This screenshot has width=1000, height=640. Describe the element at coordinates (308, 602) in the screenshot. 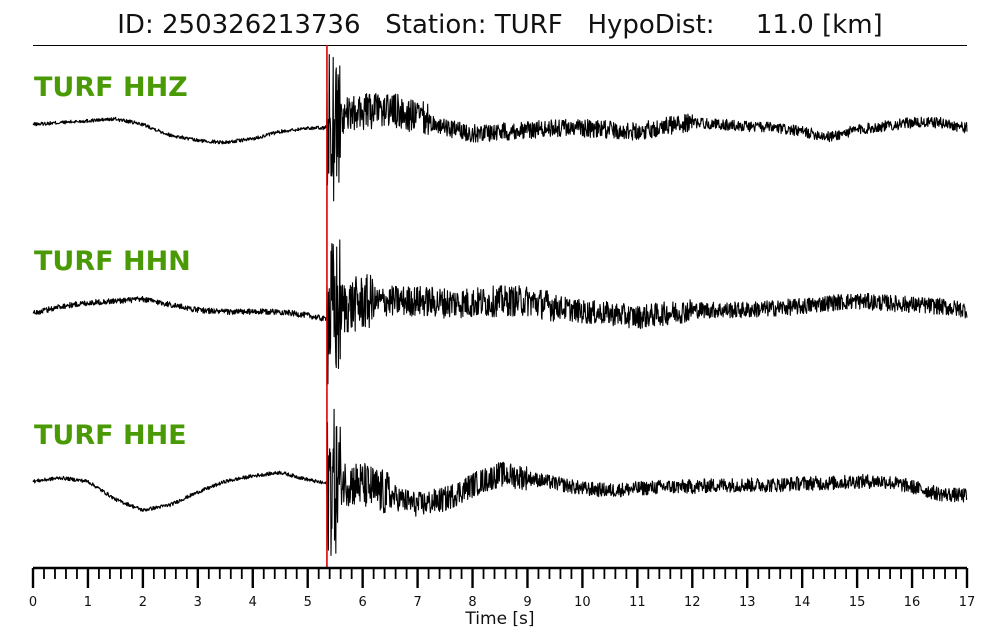

I see `x-tick-label: 5` at that location.